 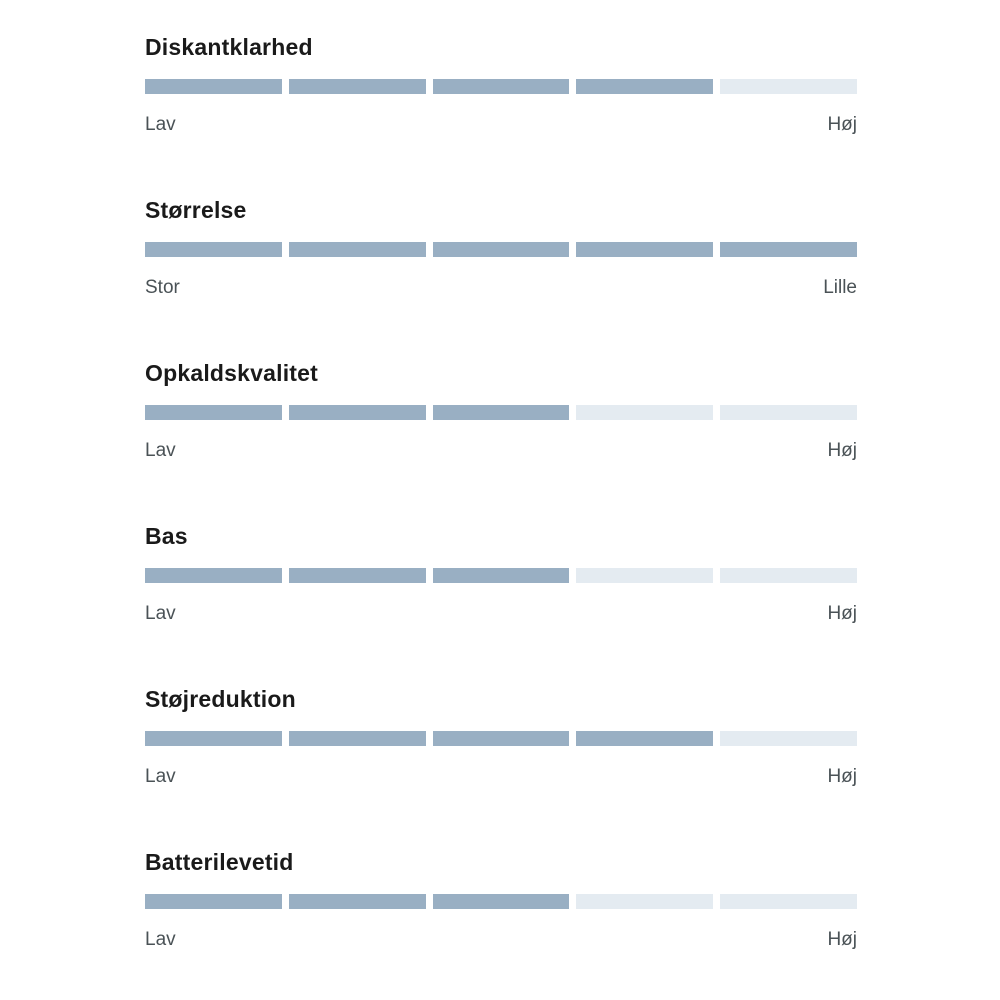 I want to click on rating-title: Størrelse, so click(x=196, y=210).